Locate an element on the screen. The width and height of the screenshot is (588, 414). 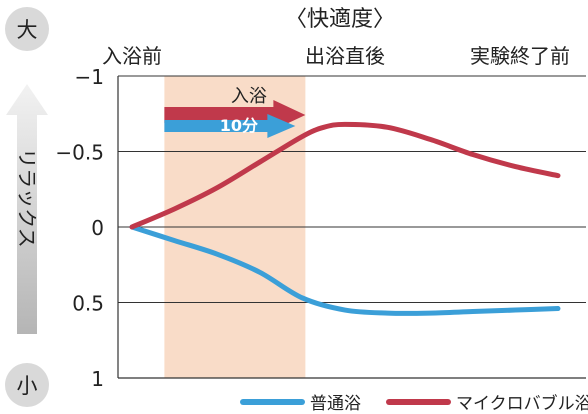
y-tick-label-2: 0 is located at coordinates (97, 228).